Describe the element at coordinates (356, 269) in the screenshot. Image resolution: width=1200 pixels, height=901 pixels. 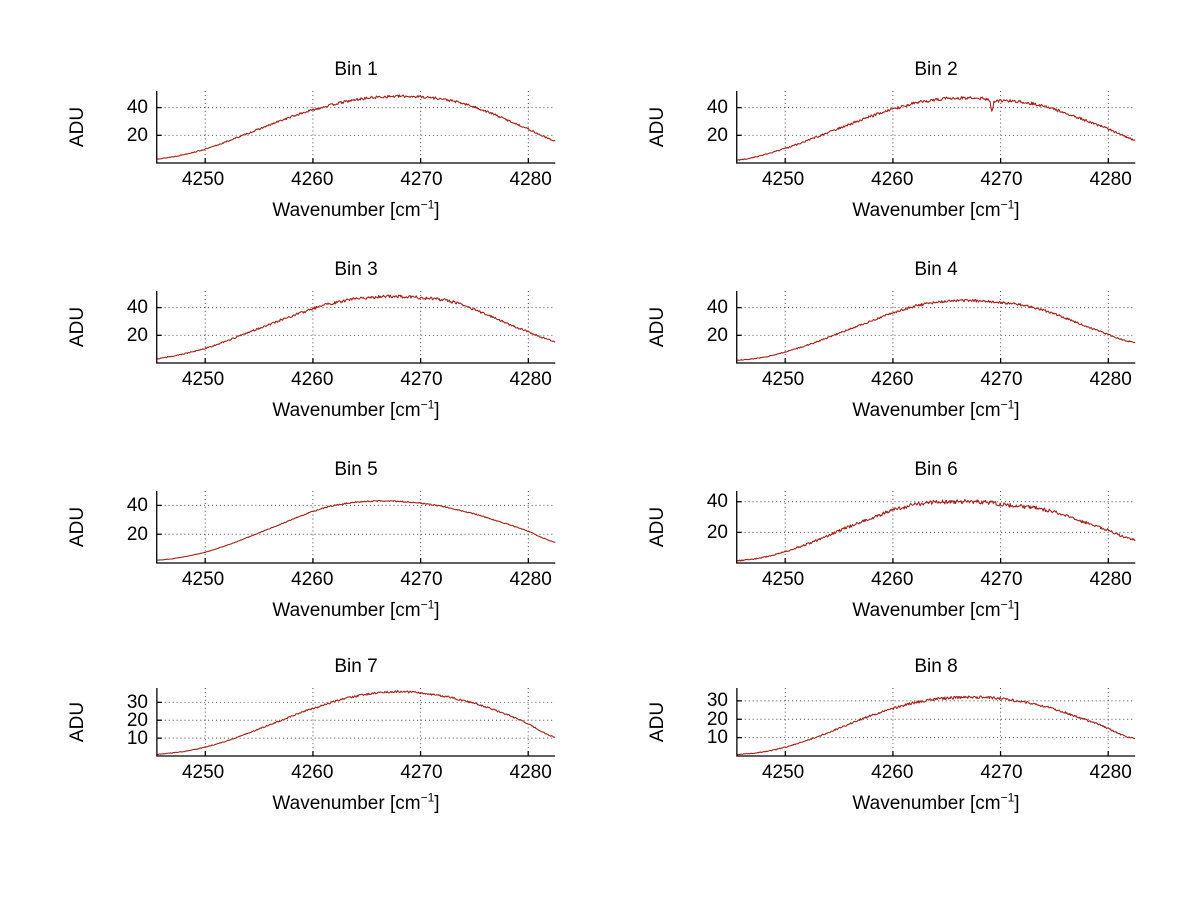
I see `subplot-title: Bin 3` at that location.